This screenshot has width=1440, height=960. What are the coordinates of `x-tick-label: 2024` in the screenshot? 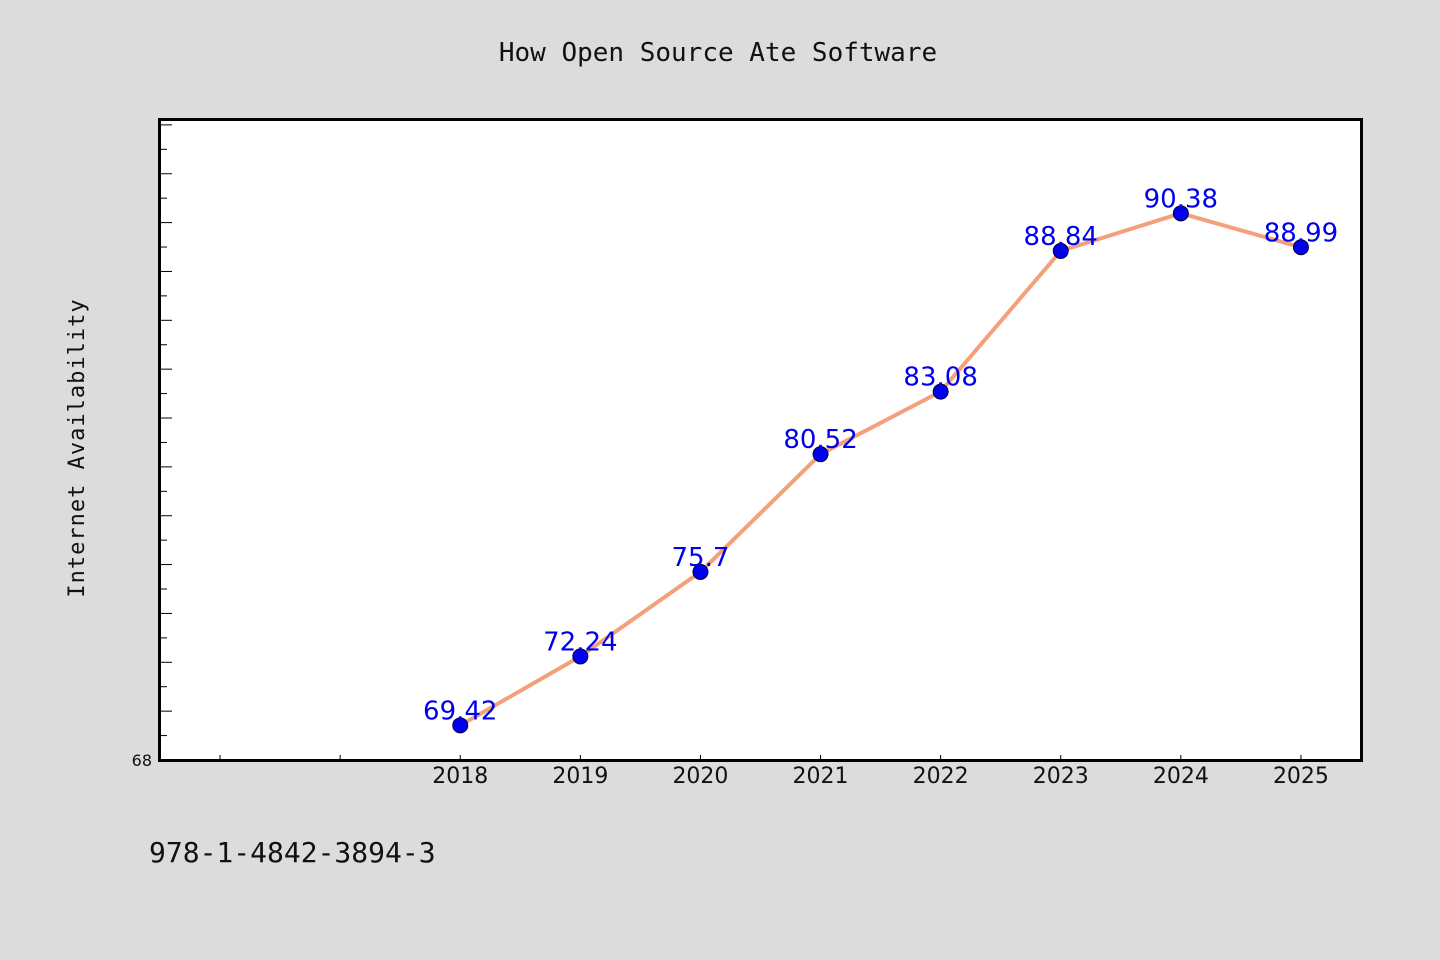 It's located at (1181, 776).